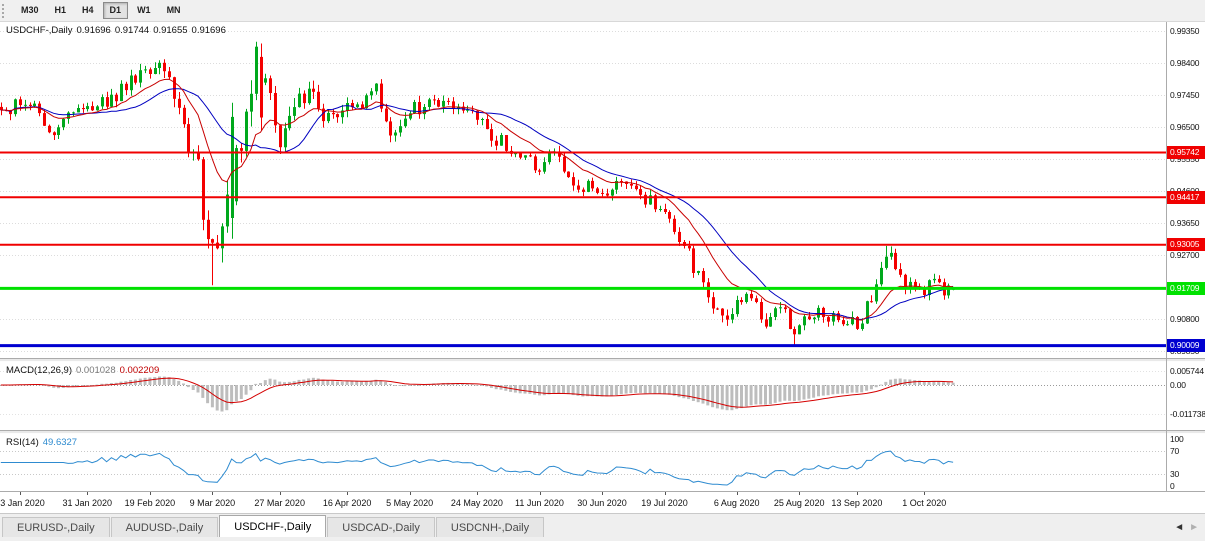  What do you see at coordinates (173, 10) in the screenshot?
I see `timeframe-button-mn: MN` at bounding box center [173, 10].